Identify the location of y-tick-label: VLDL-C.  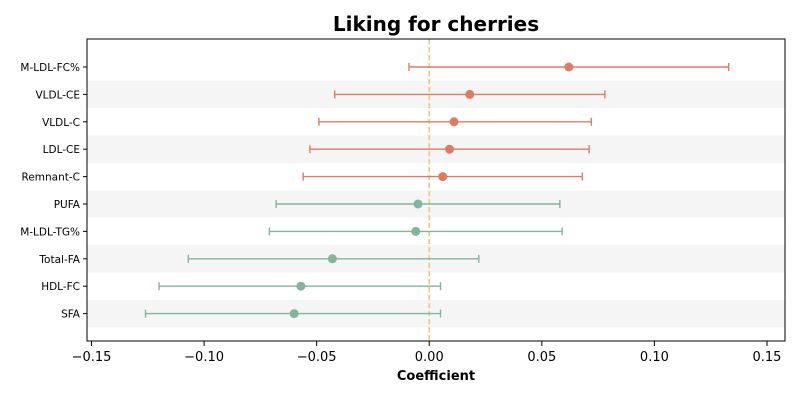
(61, 123).